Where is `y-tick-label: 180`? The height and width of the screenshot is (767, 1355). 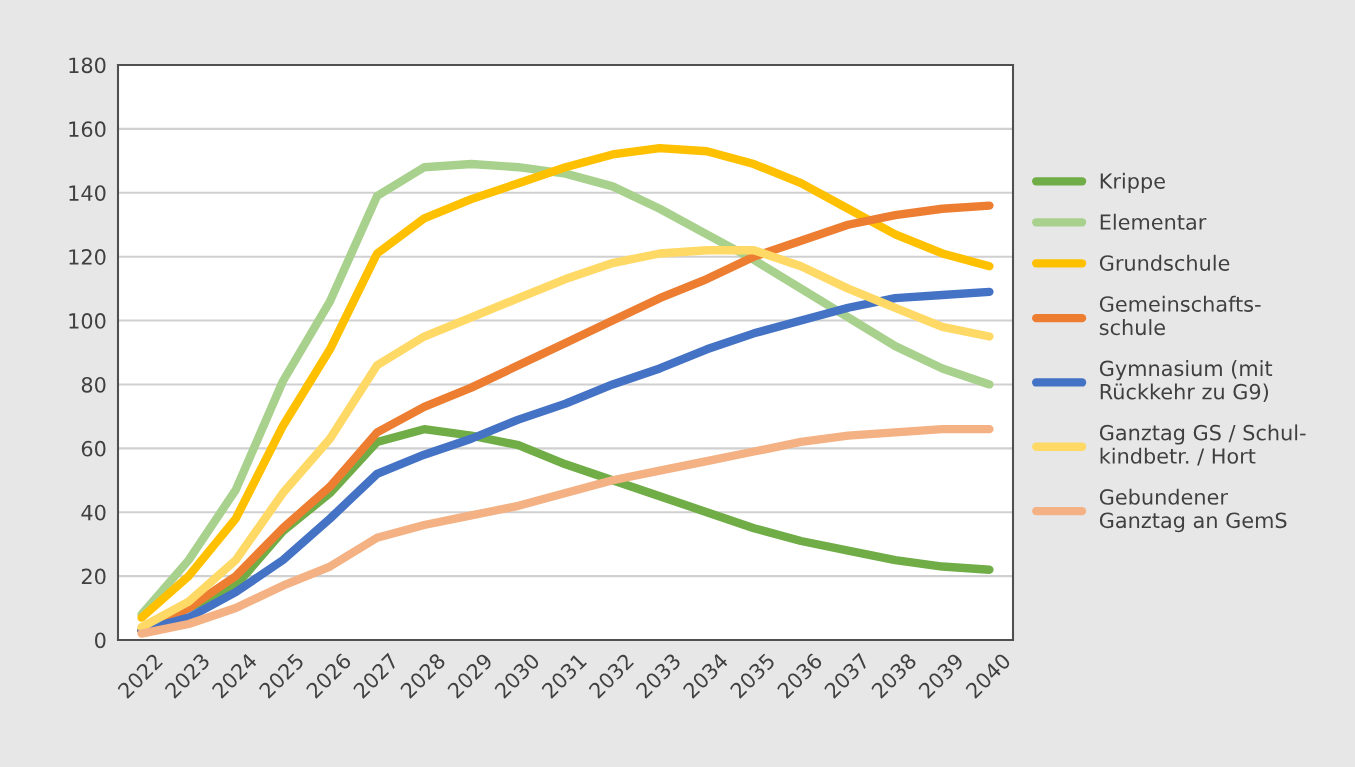
y-tick-label: 180 is located at coordinates (87, 65).